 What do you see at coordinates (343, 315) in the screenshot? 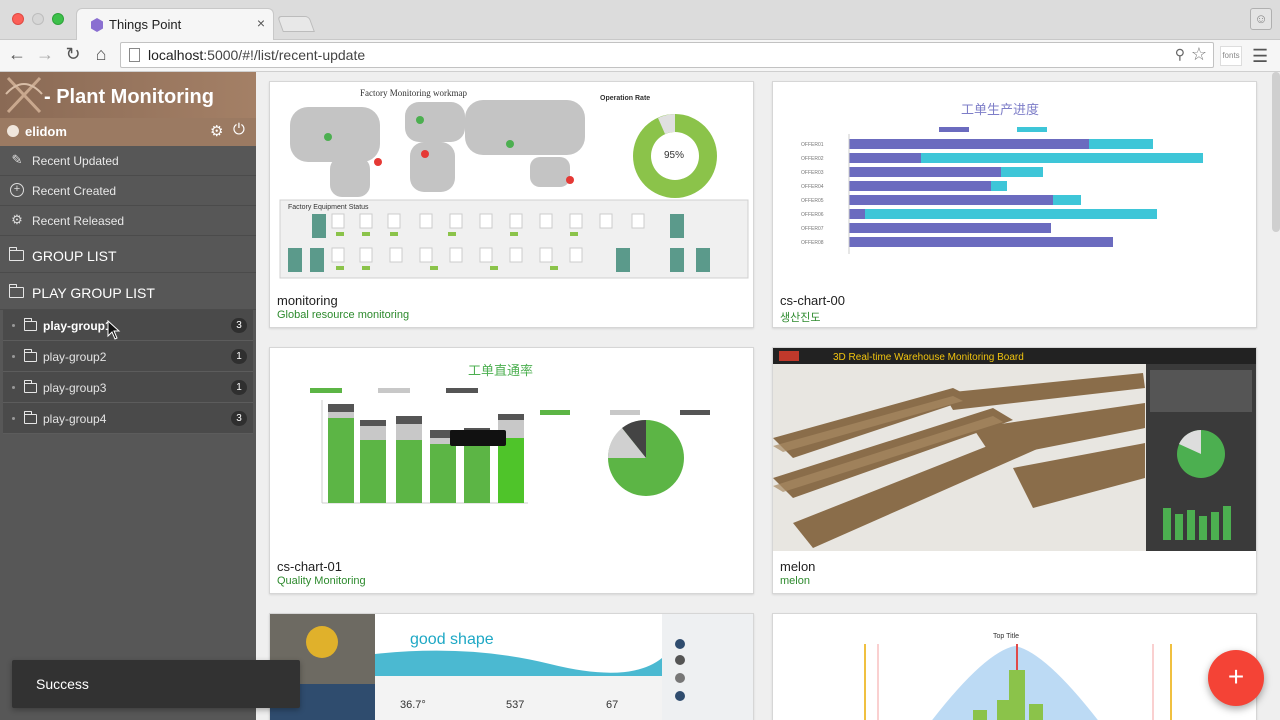
I see `board-description: Global resource monitoring` at bounding box center [343, 315].